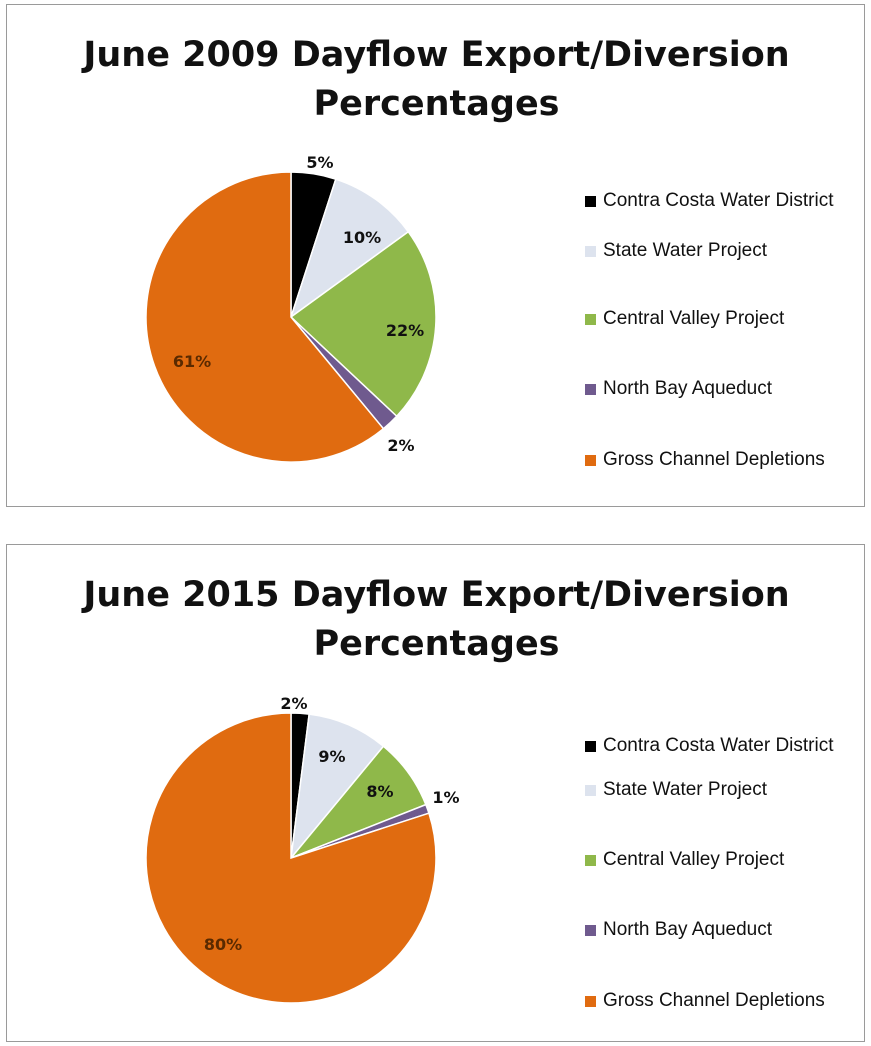 The image size is (871, 1046). What do you see at coordinates (223, 944) in the screenshot?
I see `data-label-gross-channel-depletions: 80%` at bounding box center [223, 944].